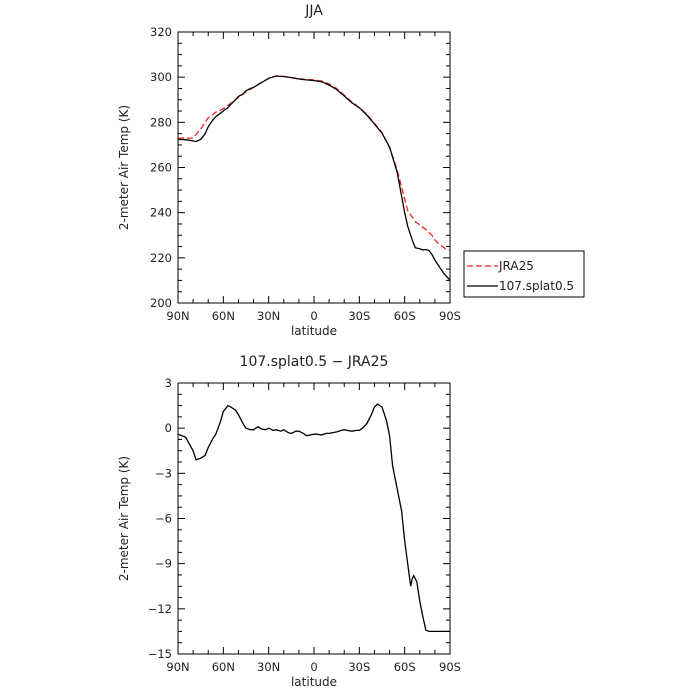  What do you see at coordinates (161, 303) in the screenshot?
I see `y-tick-label: 200` at bounding box center [161, 303].